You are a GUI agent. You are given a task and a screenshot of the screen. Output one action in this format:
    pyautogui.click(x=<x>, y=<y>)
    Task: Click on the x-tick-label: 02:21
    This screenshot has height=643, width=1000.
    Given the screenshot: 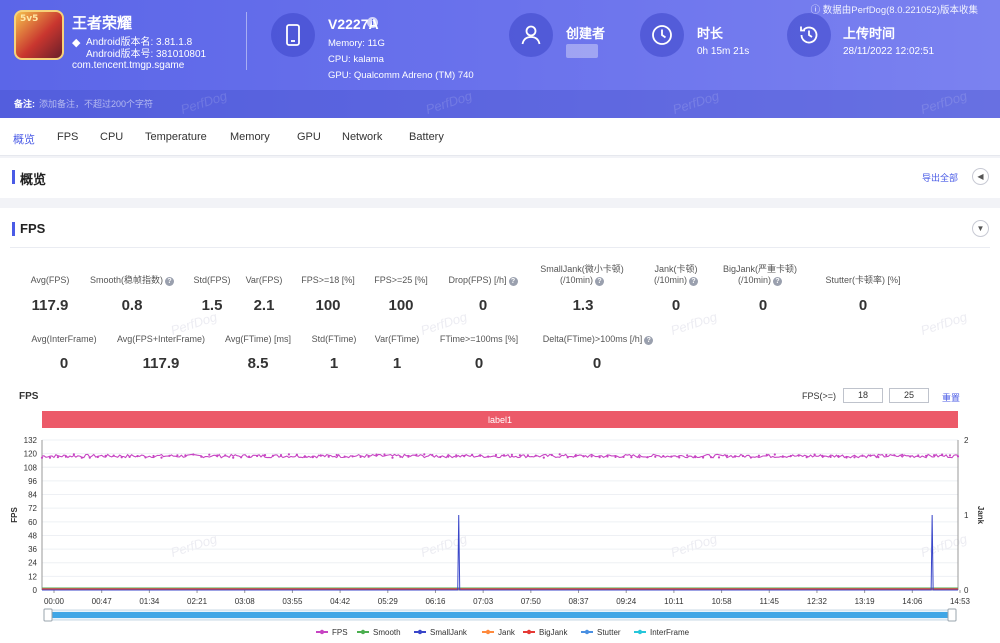 What is the action you would take?
    pyautogui.click(x=197, y=601)
    